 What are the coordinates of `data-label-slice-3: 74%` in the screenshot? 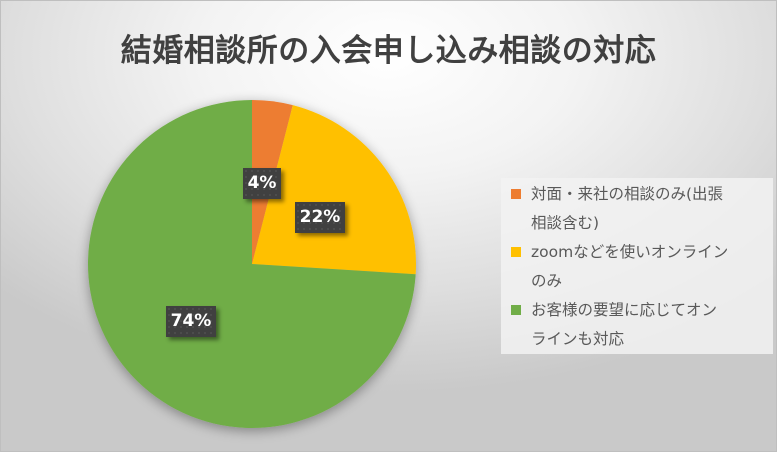 It's located at (191, 321).